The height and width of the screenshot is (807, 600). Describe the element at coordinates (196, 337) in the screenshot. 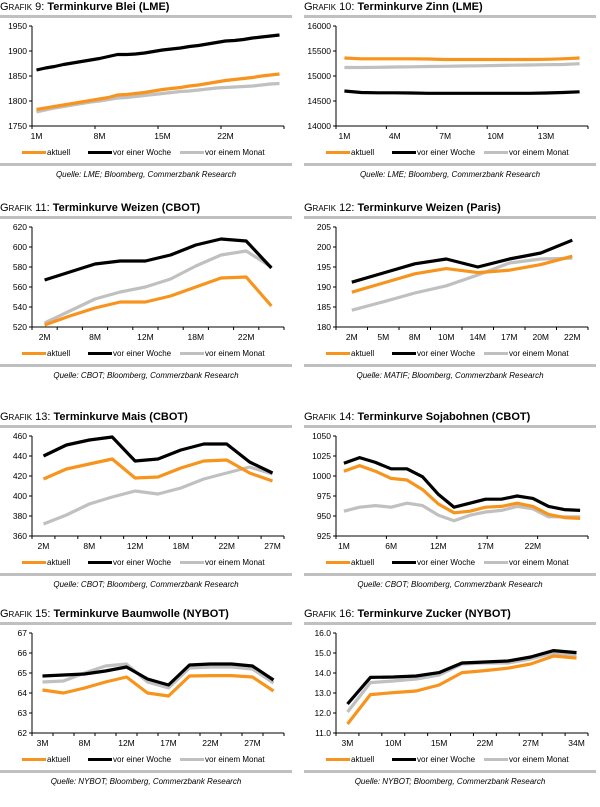

I see `x-tick-label: 18M` at that location.